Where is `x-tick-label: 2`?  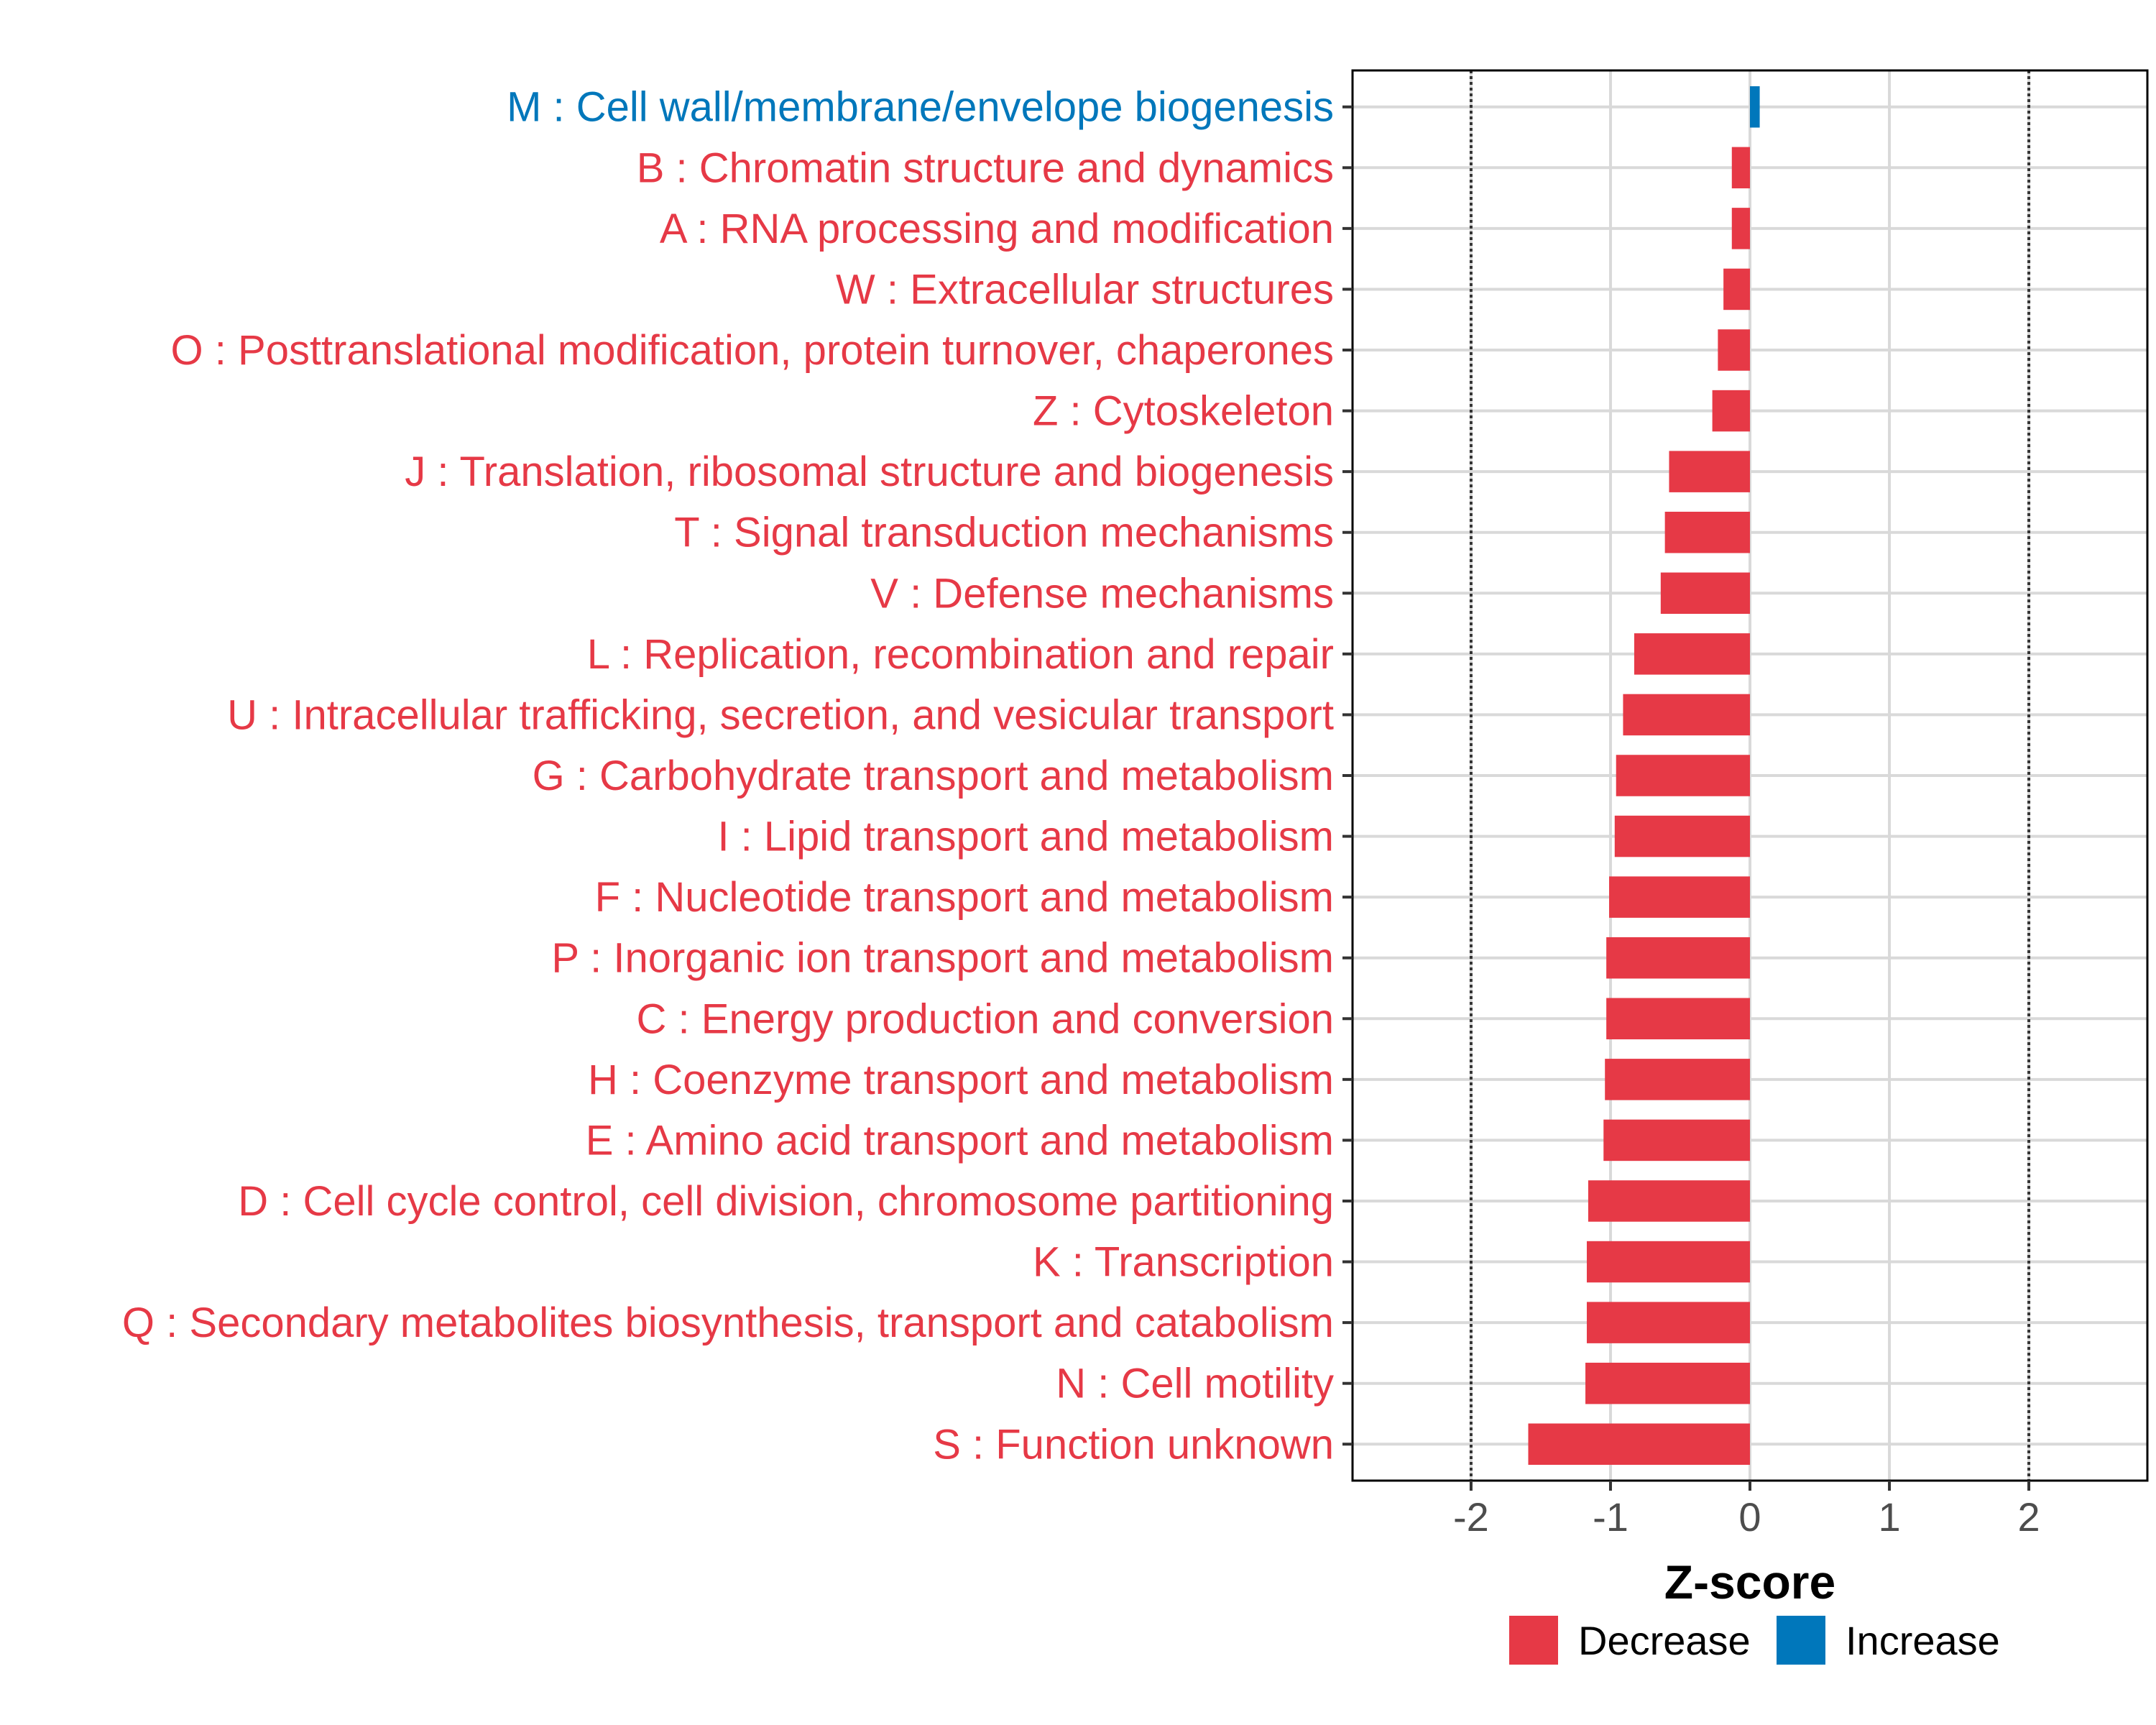 x-tick-label: 2 is located at coordinates (2029, 1517).